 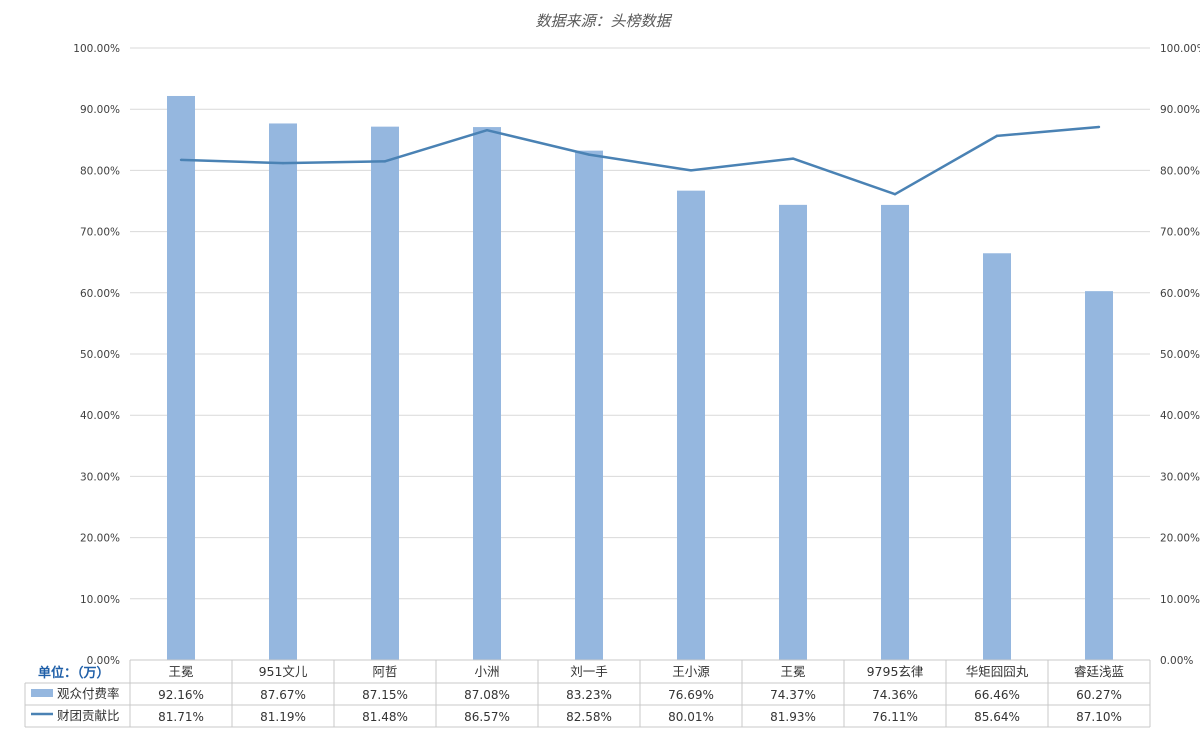 What do you see at coordinates (88, 715) in the screenshot?
I see `legend-label: 财团贡献比` at bounding box center [88, 715].